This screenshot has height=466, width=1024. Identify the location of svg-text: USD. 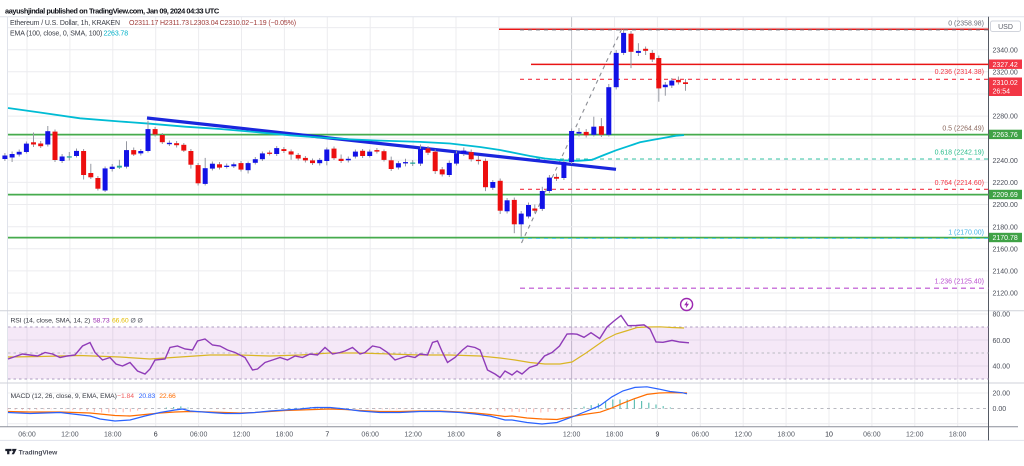
(1005, 27).